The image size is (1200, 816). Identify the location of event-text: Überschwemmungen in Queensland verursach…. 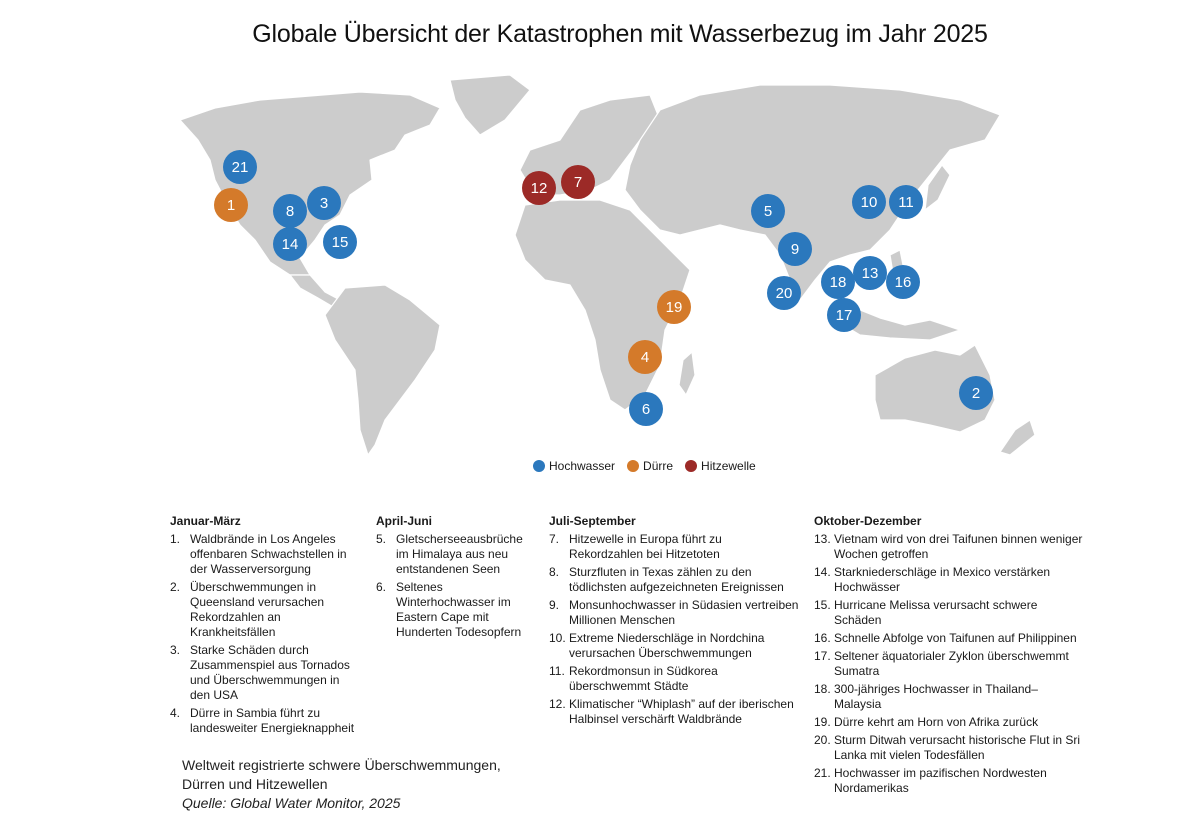
(257, 609).